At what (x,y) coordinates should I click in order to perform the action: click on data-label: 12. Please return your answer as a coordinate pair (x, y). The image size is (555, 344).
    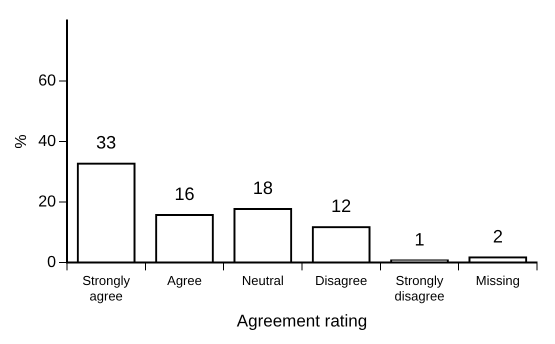
    Looking at the image, I should click on (341, 206).